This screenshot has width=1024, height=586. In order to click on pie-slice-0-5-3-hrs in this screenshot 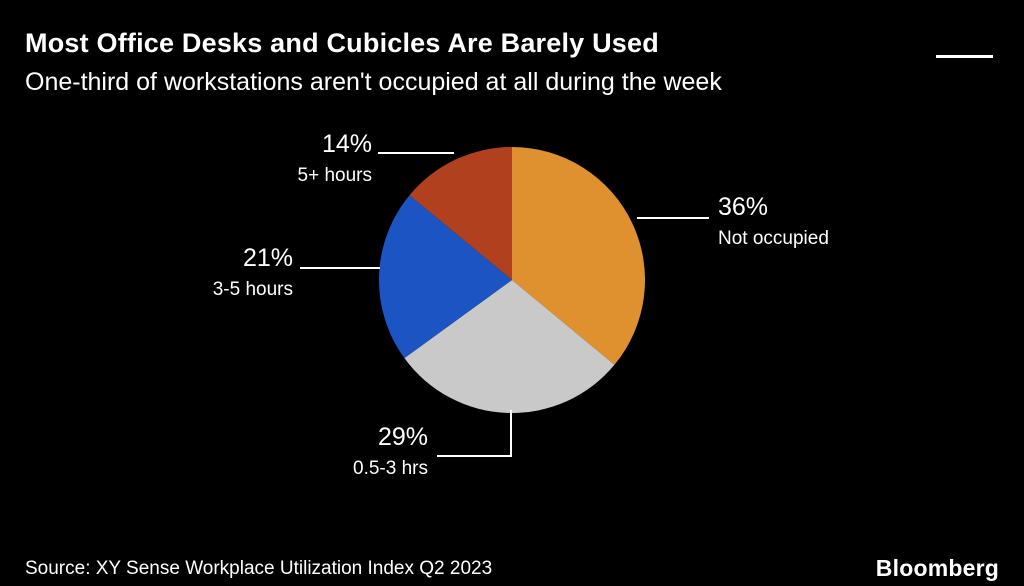, I will do `click(509, 347)`.